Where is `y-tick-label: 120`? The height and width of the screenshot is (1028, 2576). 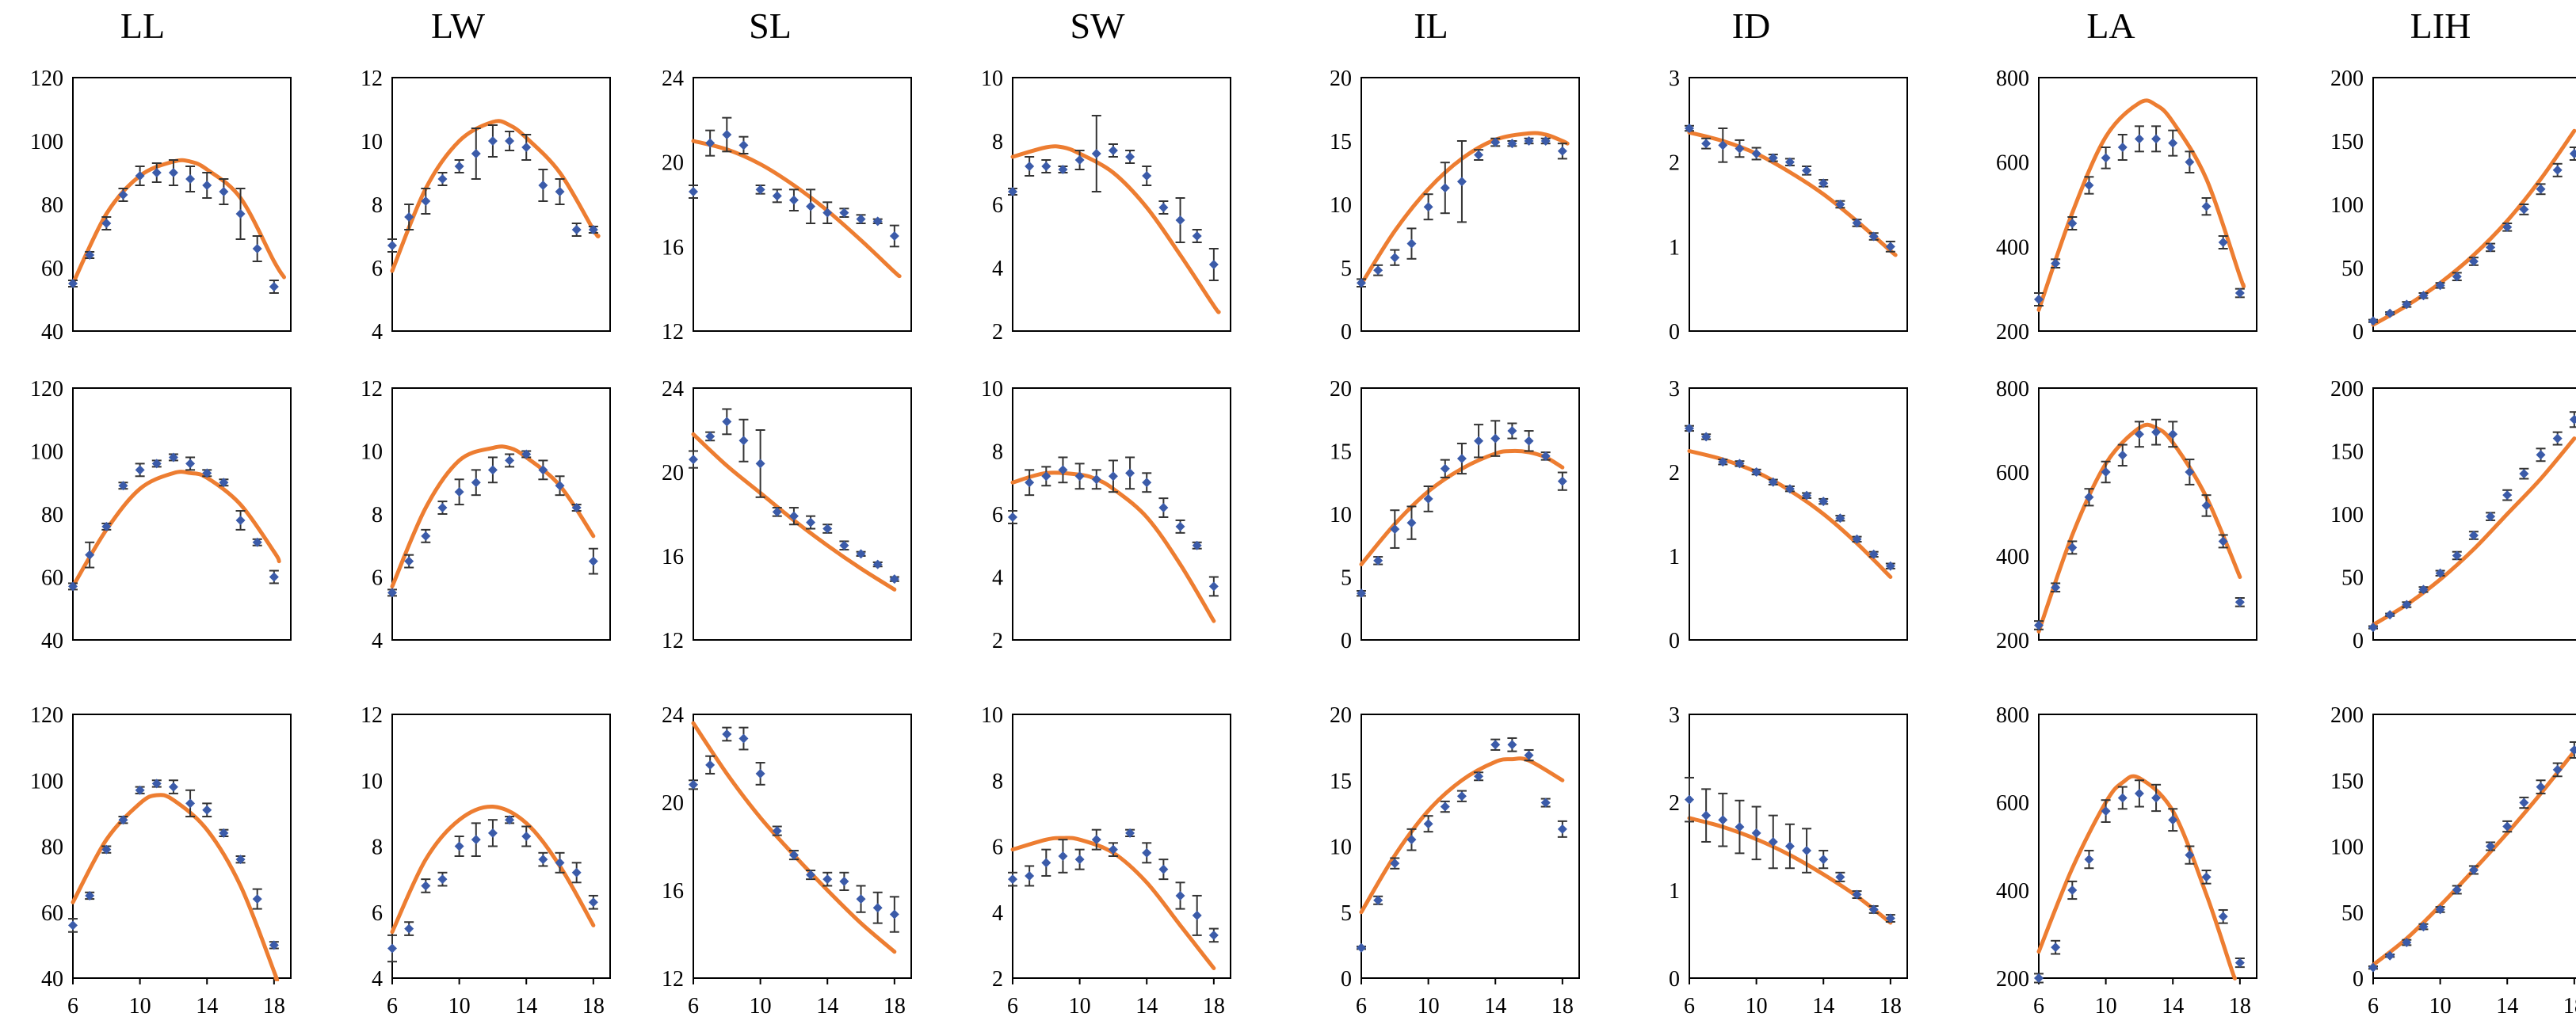 y-tick-label: 120 is located at coordinates (46, 715).